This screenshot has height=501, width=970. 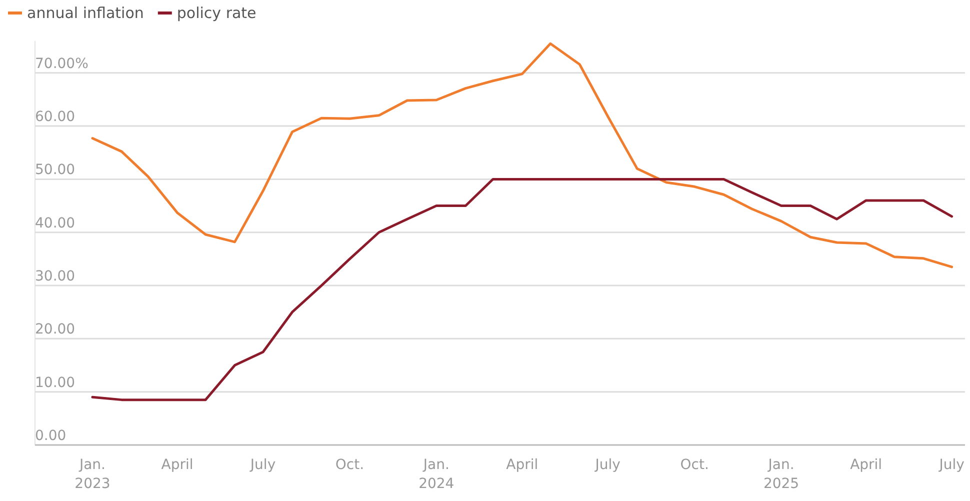 I want to click on y-tick-label: 60.00, so click(x=55, y=117).